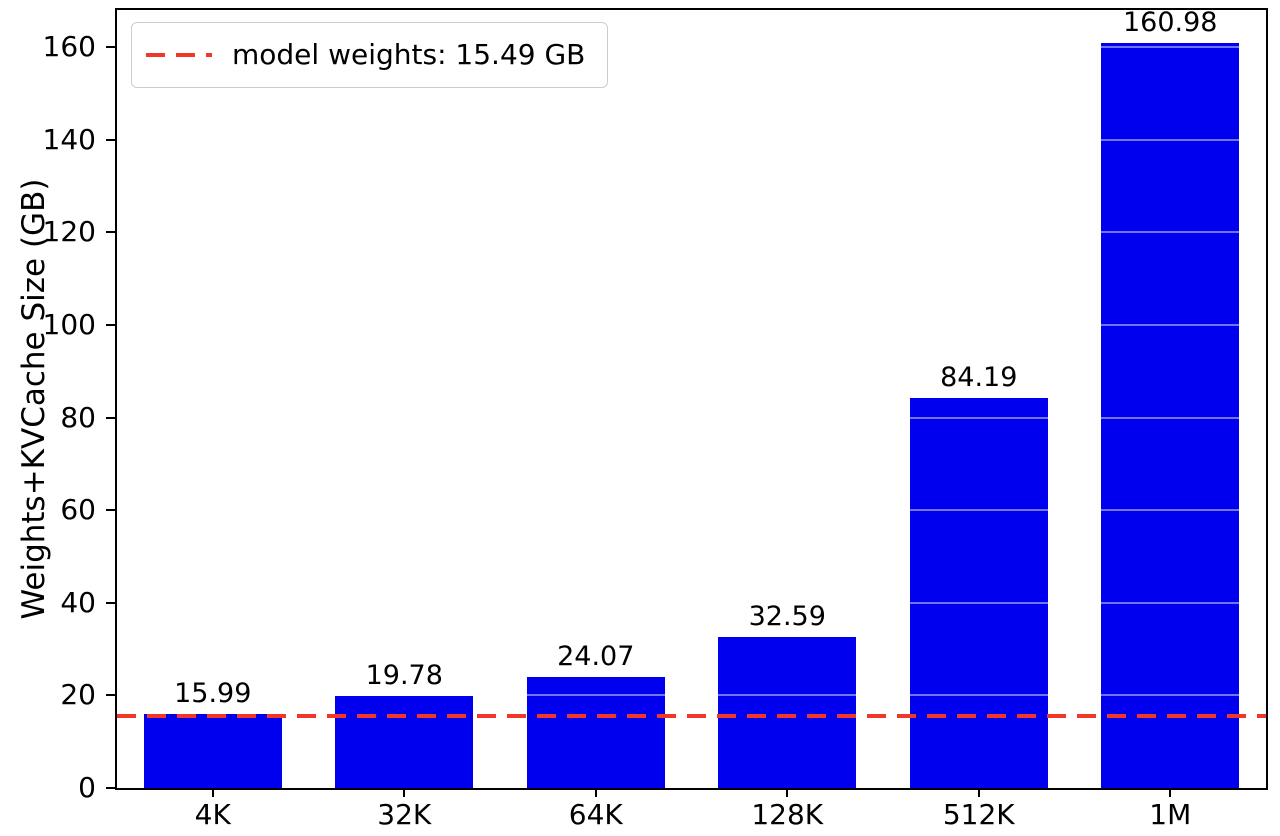 The image size is (1280, 836). What do you see at coordinates (787, 814) in the screenshot?
I see `x-tick-label: 128K` at bounding box center [787, 814].